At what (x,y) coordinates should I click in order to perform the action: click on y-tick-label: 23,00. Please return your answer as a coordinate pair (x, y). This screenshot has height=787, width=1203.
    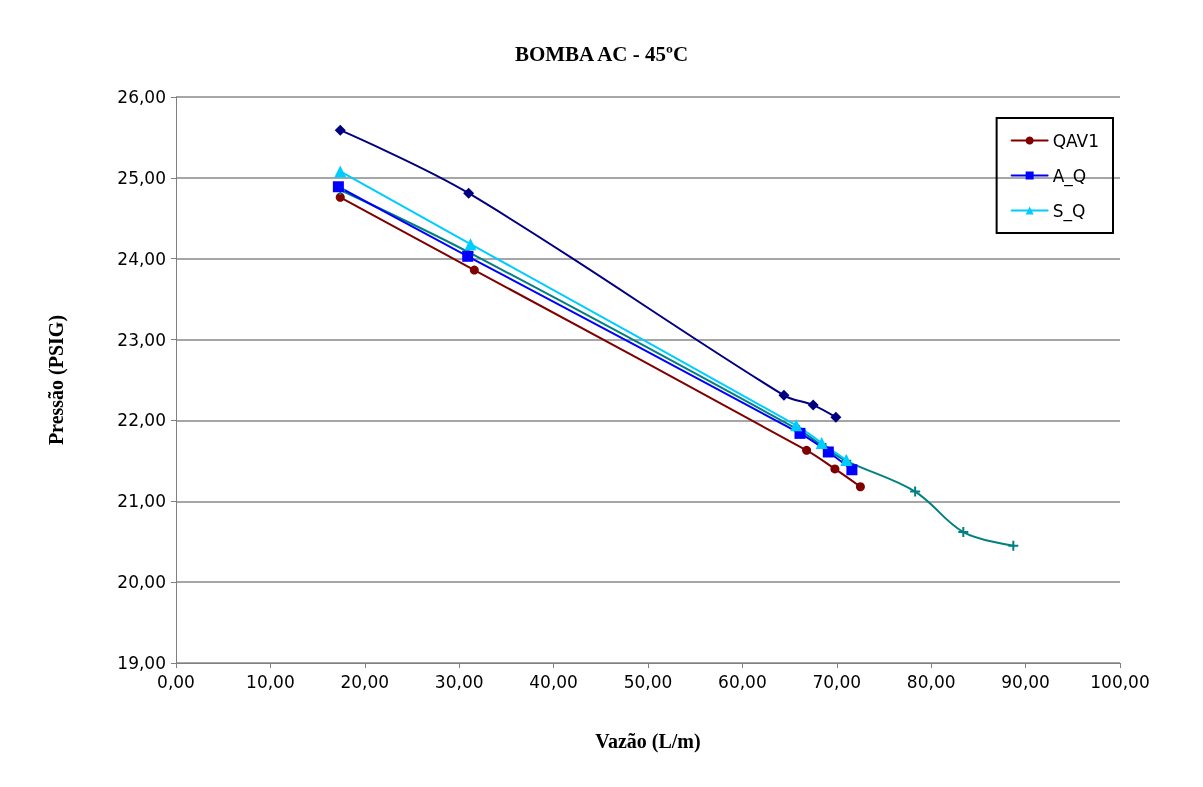
    Looking at the image, I should click on (141, 339).